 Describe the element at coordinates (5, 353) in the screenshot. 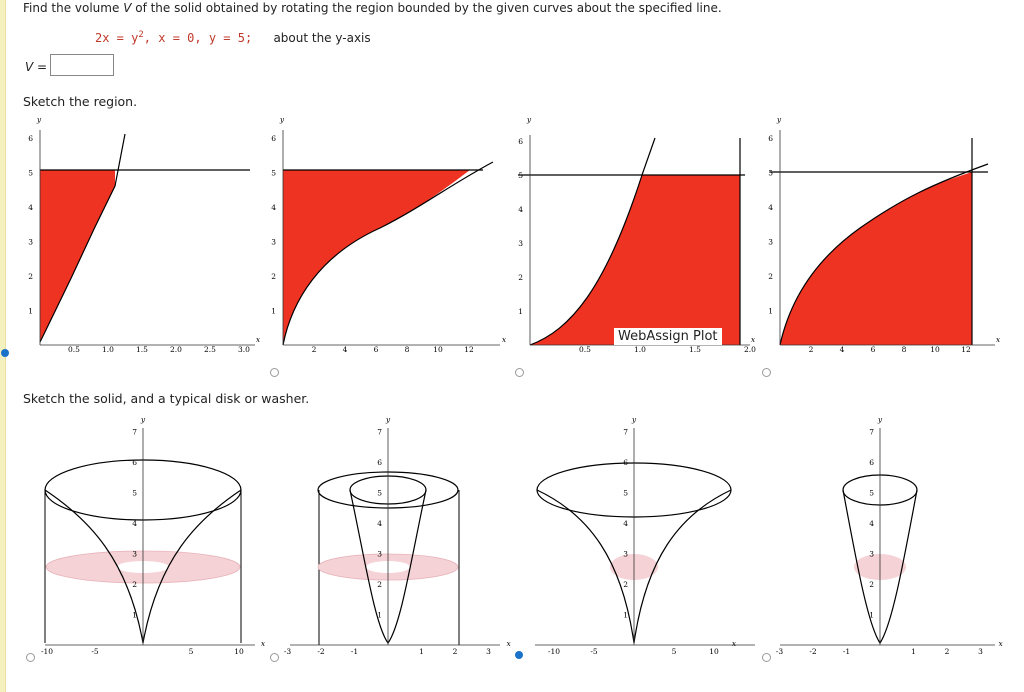

I see `region-plot-1-radio` at that location.